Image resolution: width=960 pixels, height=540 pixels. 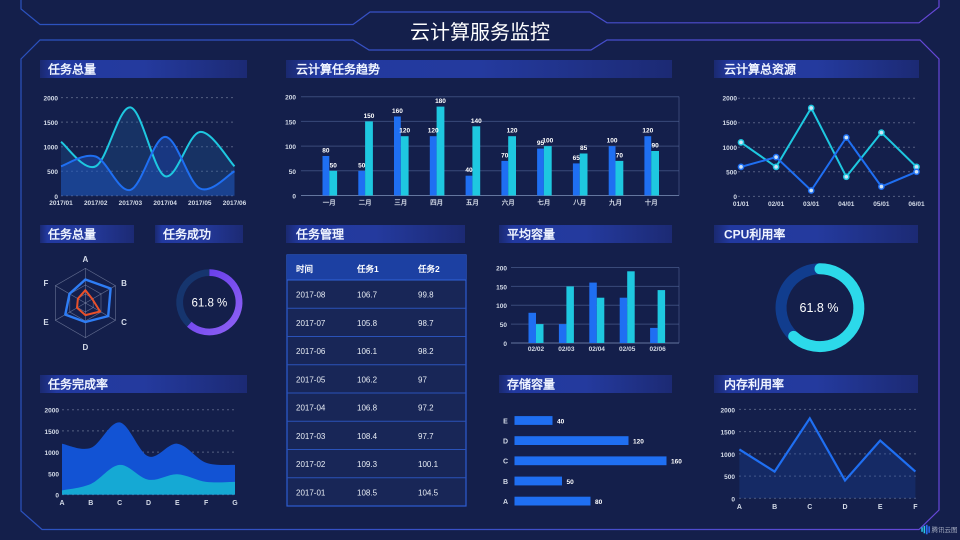 What do you see at coordinates (428, 464) in the screenshot?
I see `svg-text: 100.1` at bounding box center [428, 464].